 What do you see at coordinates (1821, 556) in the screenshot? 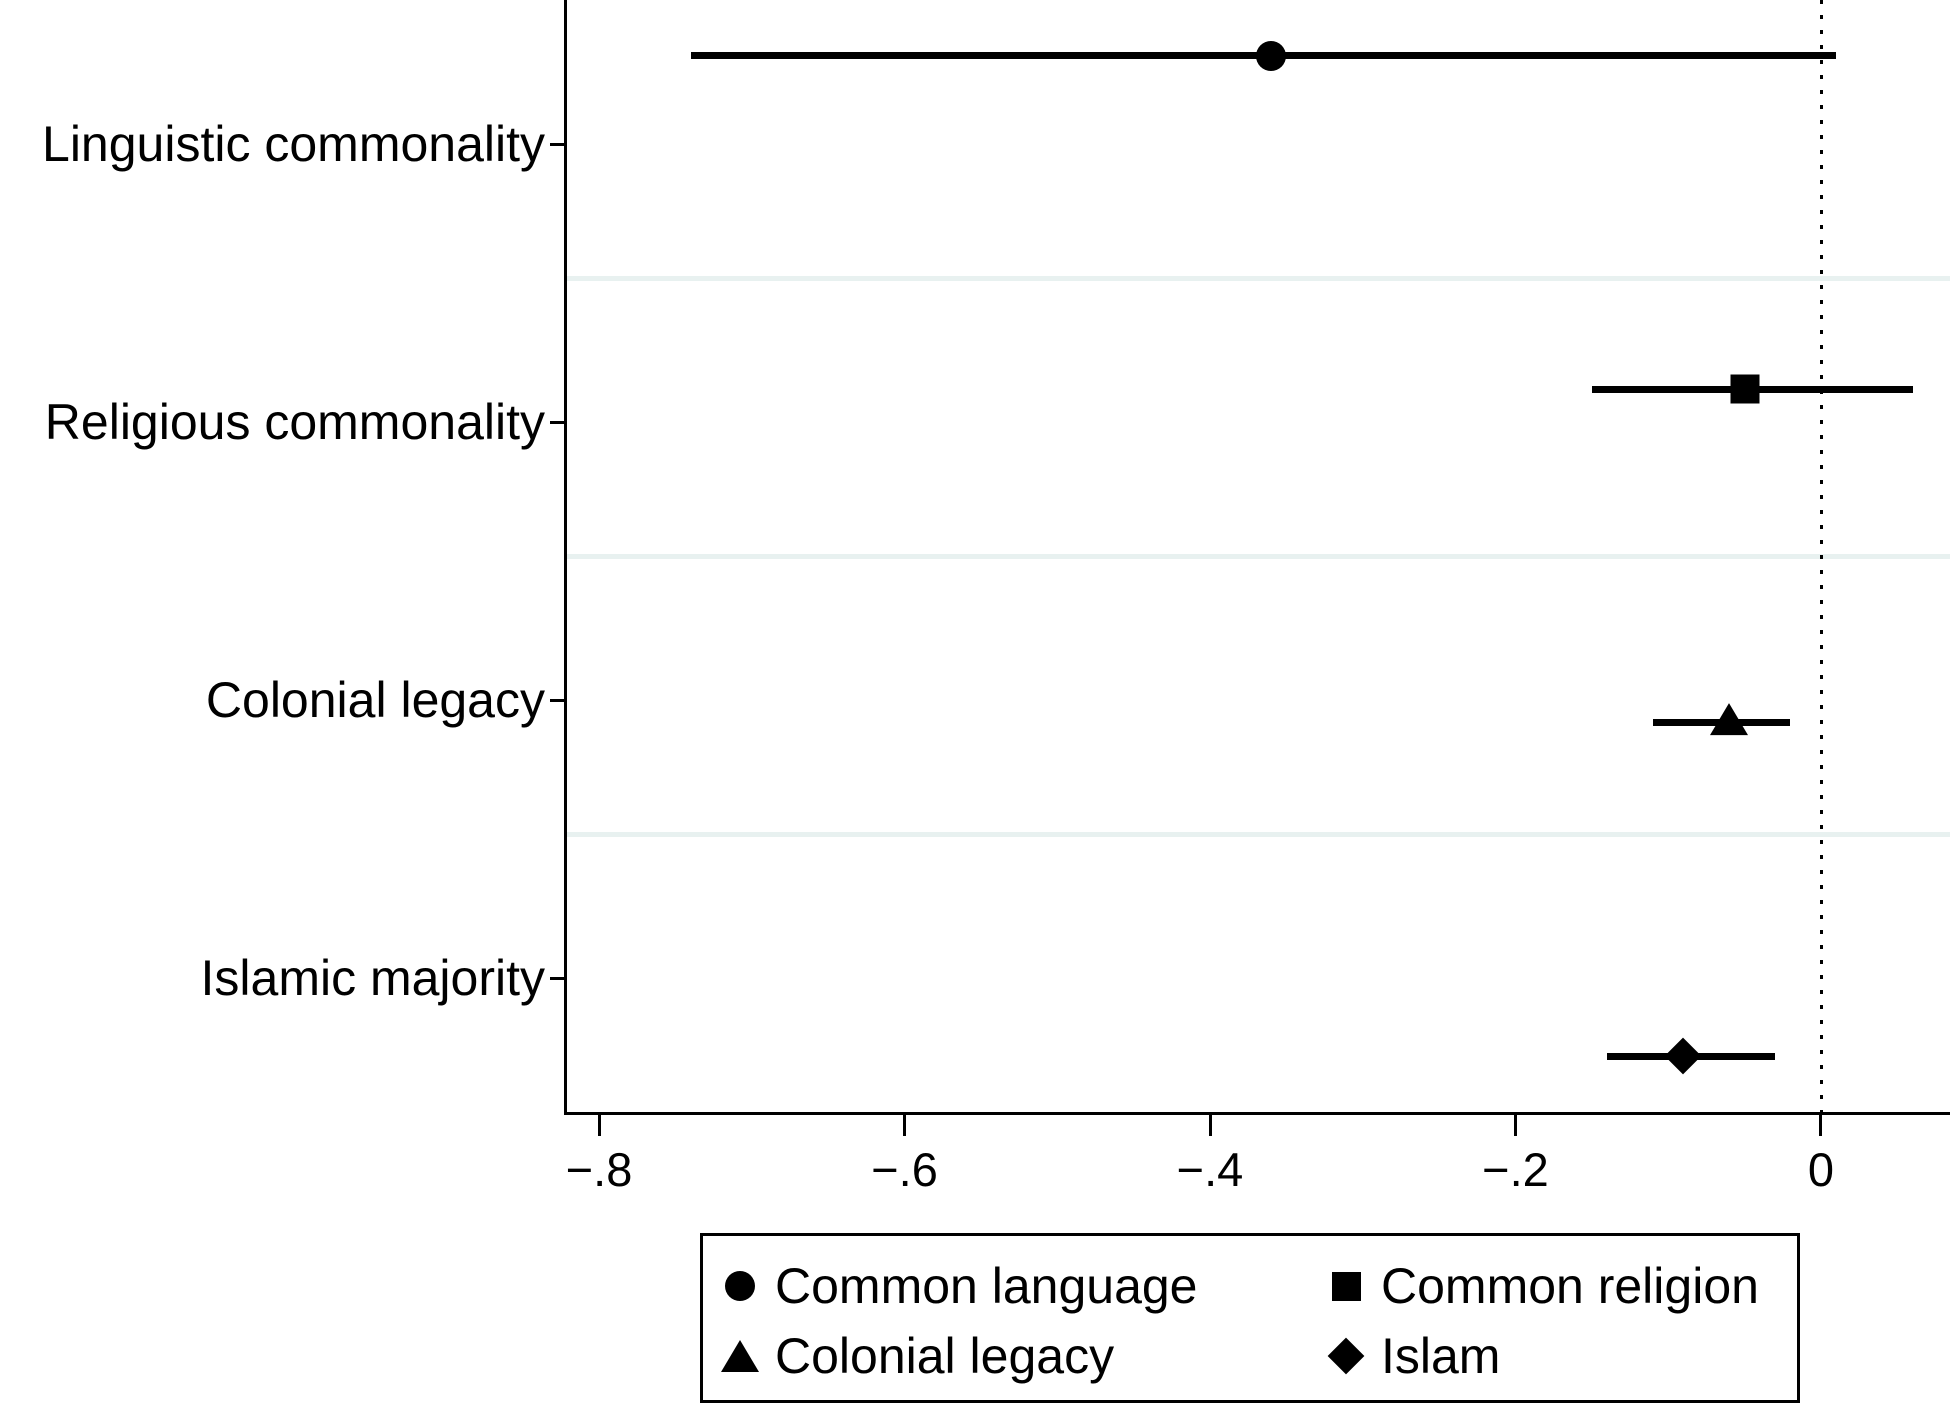
I see `zero-reference-line` at bounding box center [1821, 556].